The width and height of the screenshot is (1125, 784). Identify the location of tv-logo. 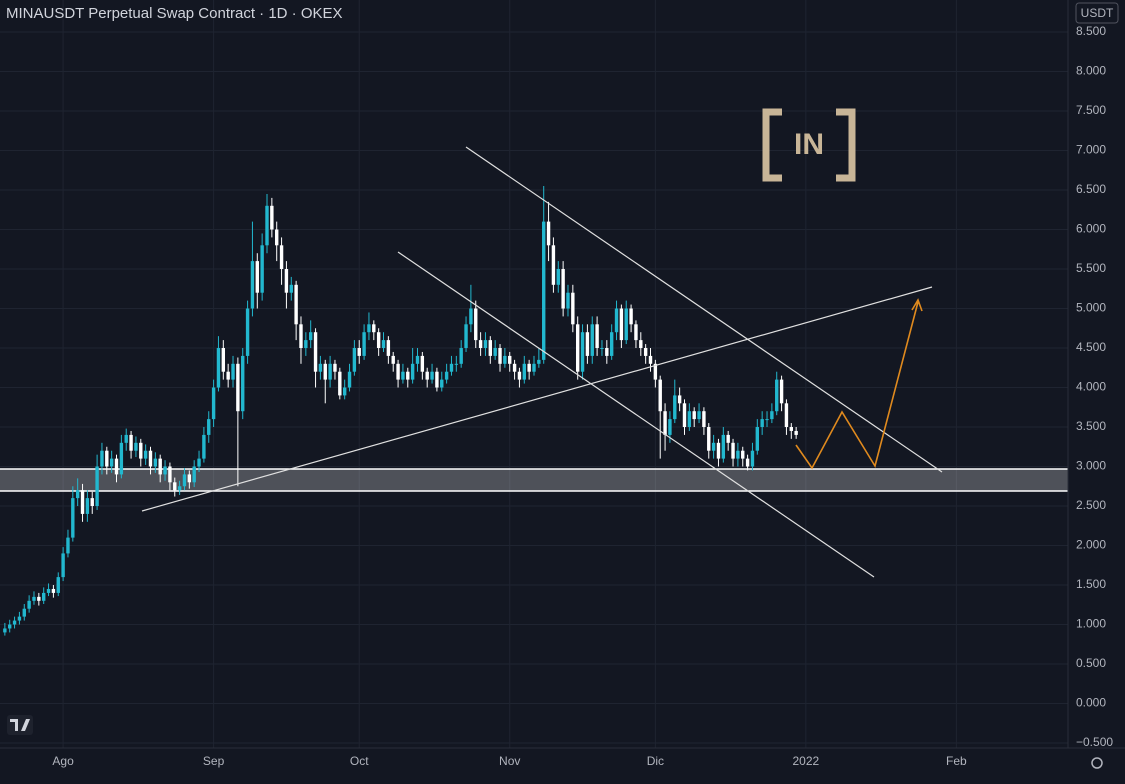
(20, 725).